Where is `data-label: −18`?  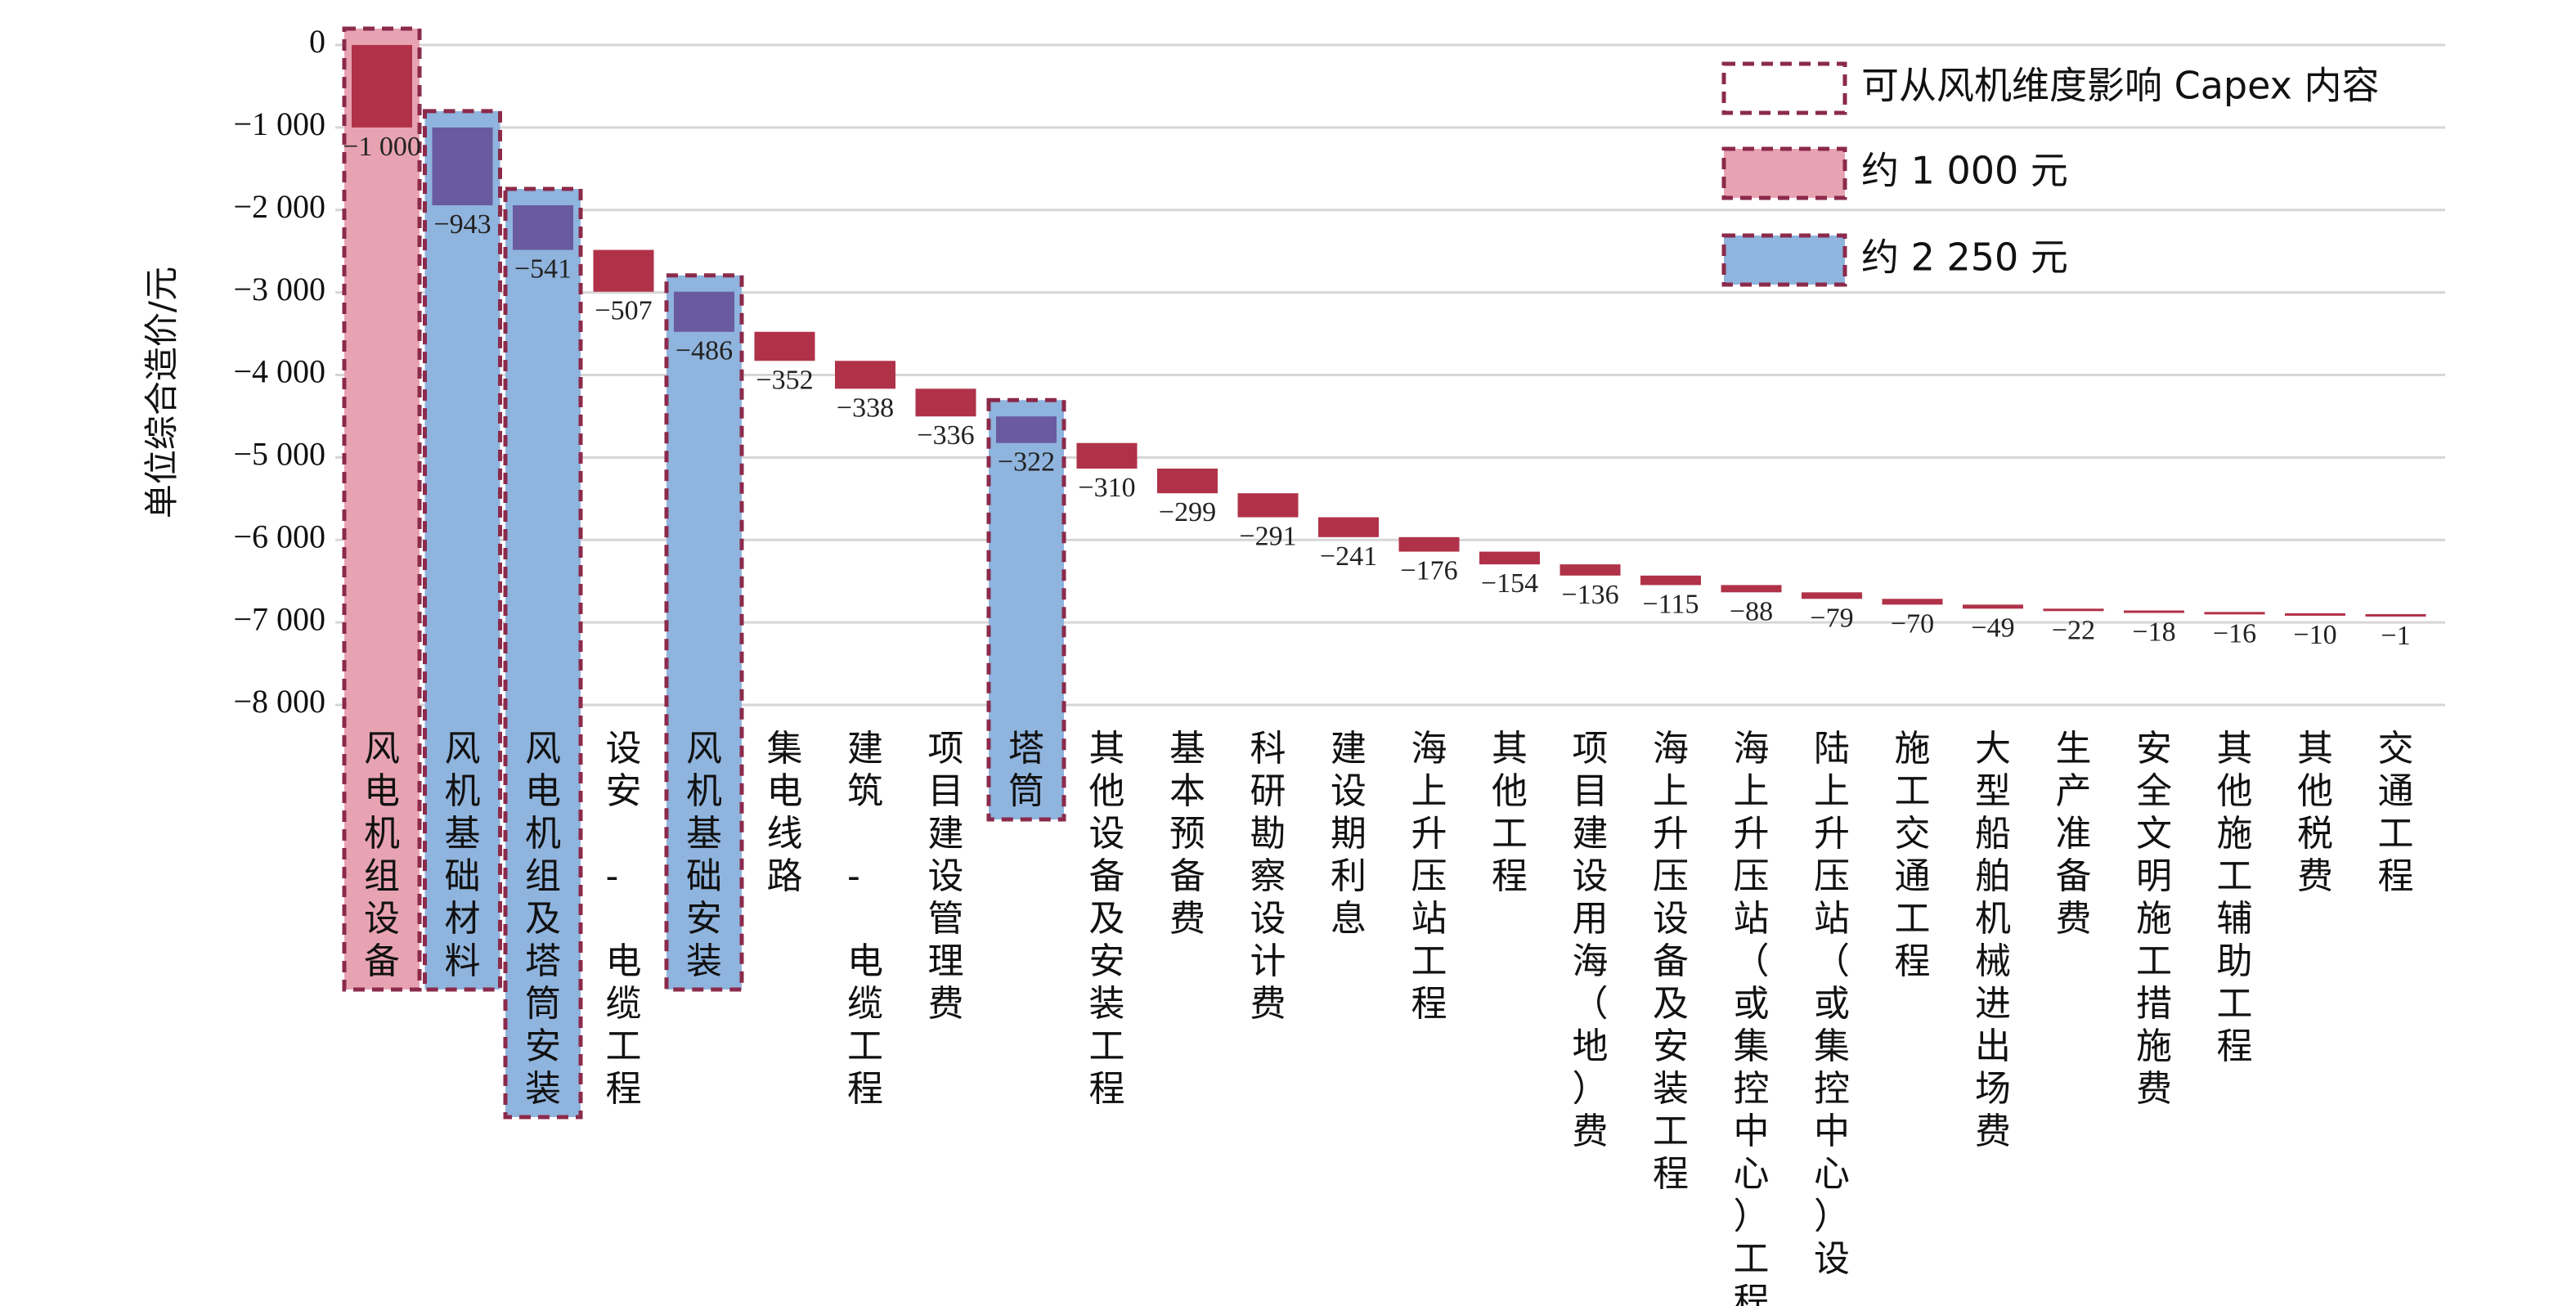 data-label: −18 is located at coordinates (2153, 632).